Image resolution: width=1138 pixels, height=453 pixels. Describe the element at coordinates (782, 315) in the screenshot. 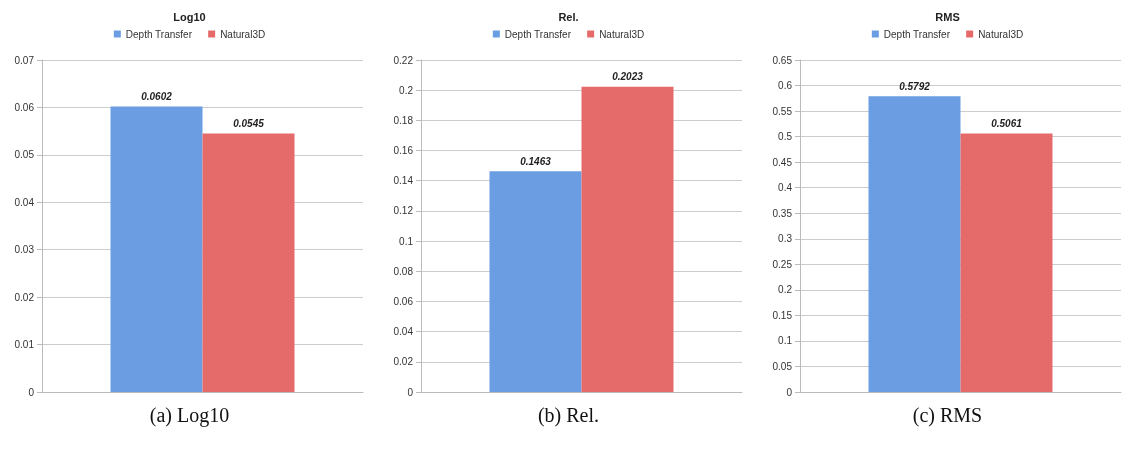

I see `y-tick-label: 0.15` at that location.